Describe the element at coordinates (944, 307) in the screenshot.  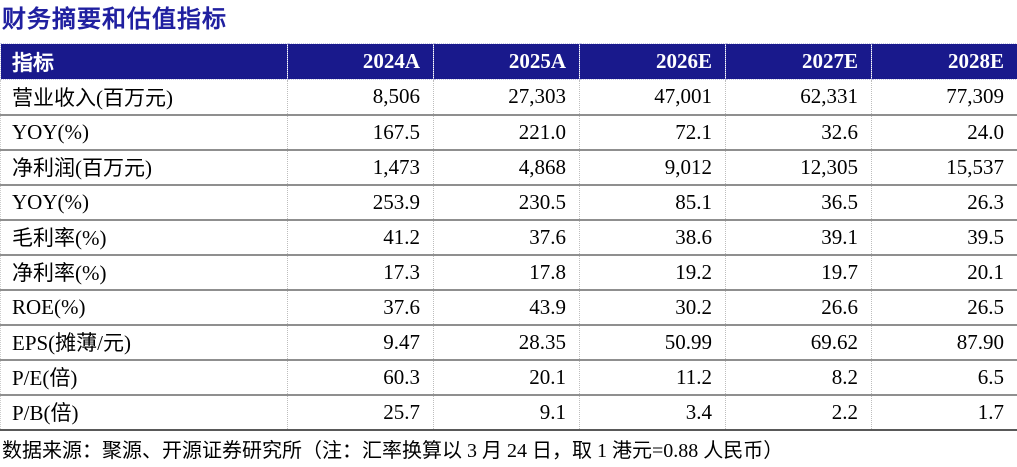
I see `row-value: 26.5` at that location.